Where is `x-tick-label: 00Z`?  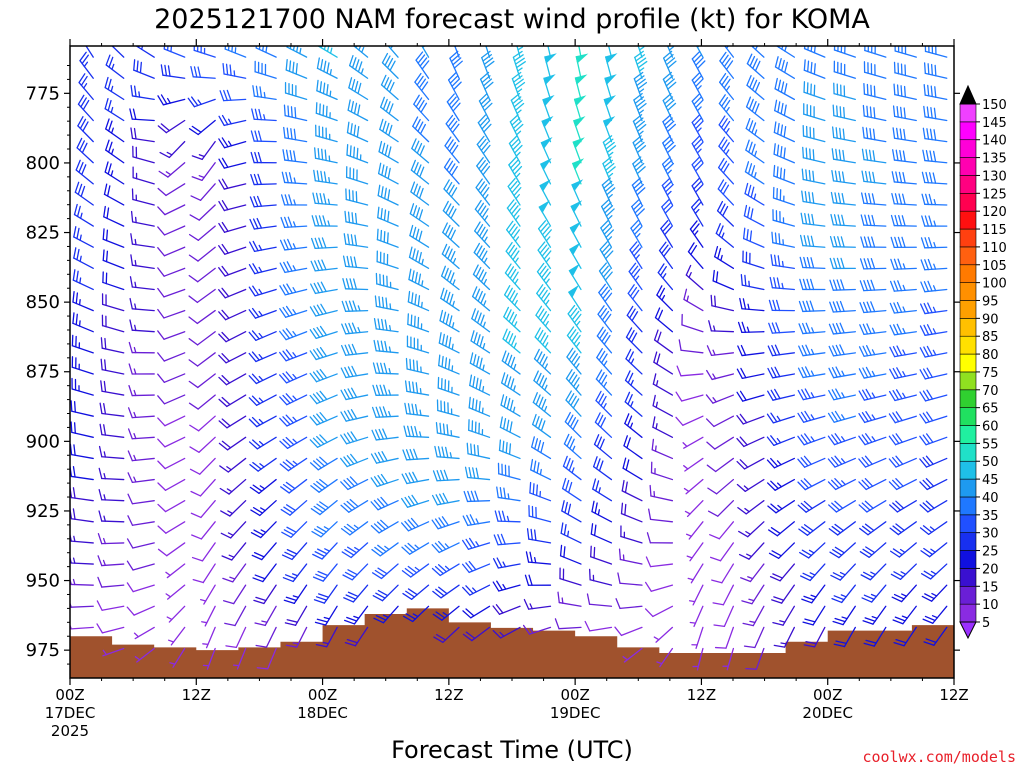 x-tick-label: 00Z is located at coordinates (827, 695).